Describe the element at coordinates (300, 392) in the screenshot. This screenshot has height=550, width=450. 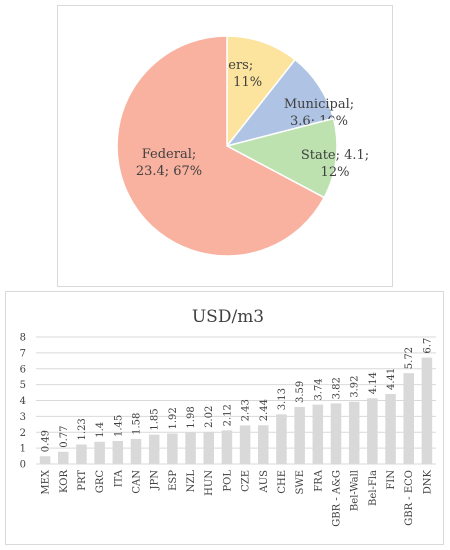
I see `bar-value-label: 3.59` at that location.